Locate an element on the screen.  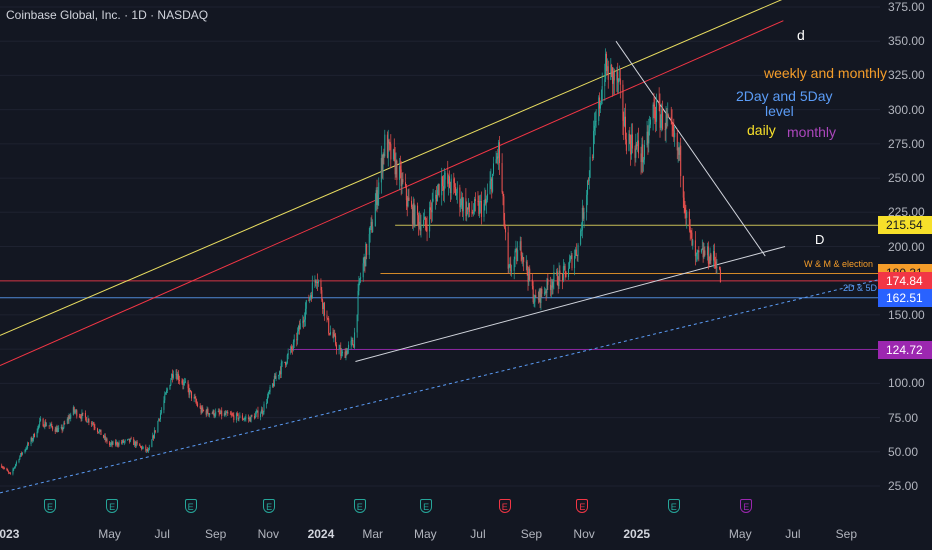
y-tick-label: 25.00 is located at coordinates (903, 486).